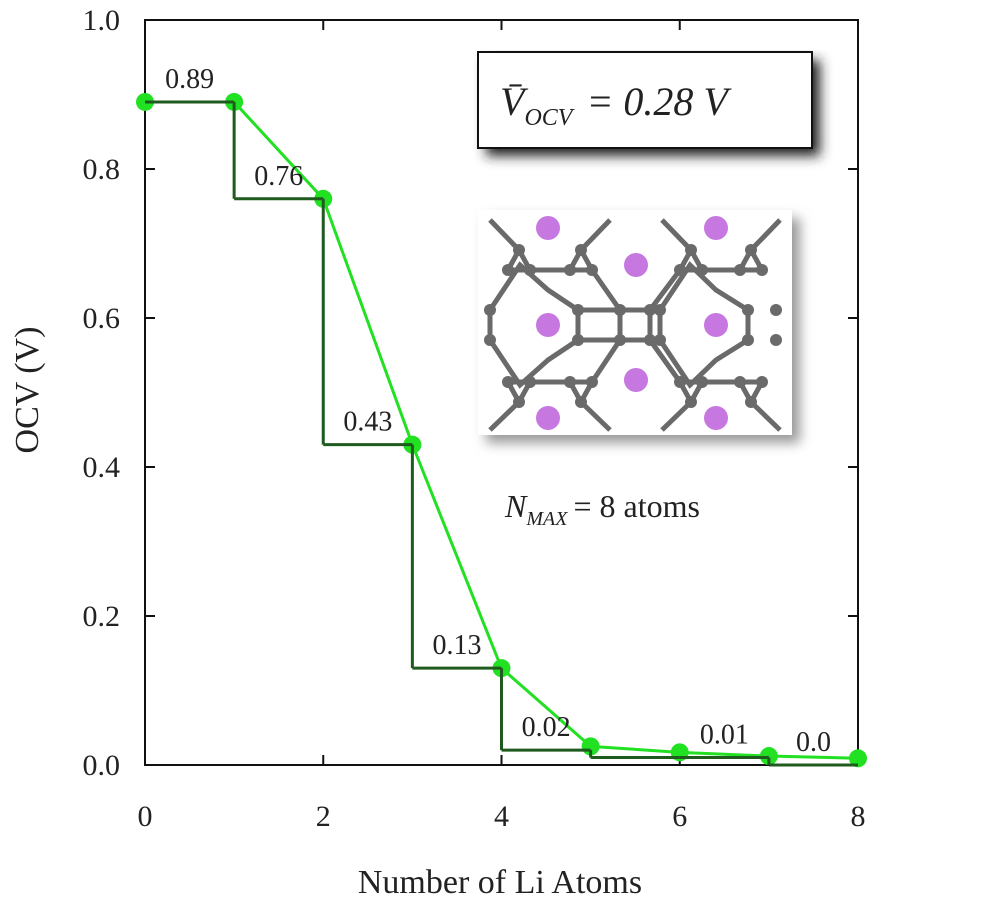 The height and width of the screenshot is (922, 996). Describe the element at coordinates (102, 20) in the screenshot. I see `y-tick-label: 1.0` at that location.